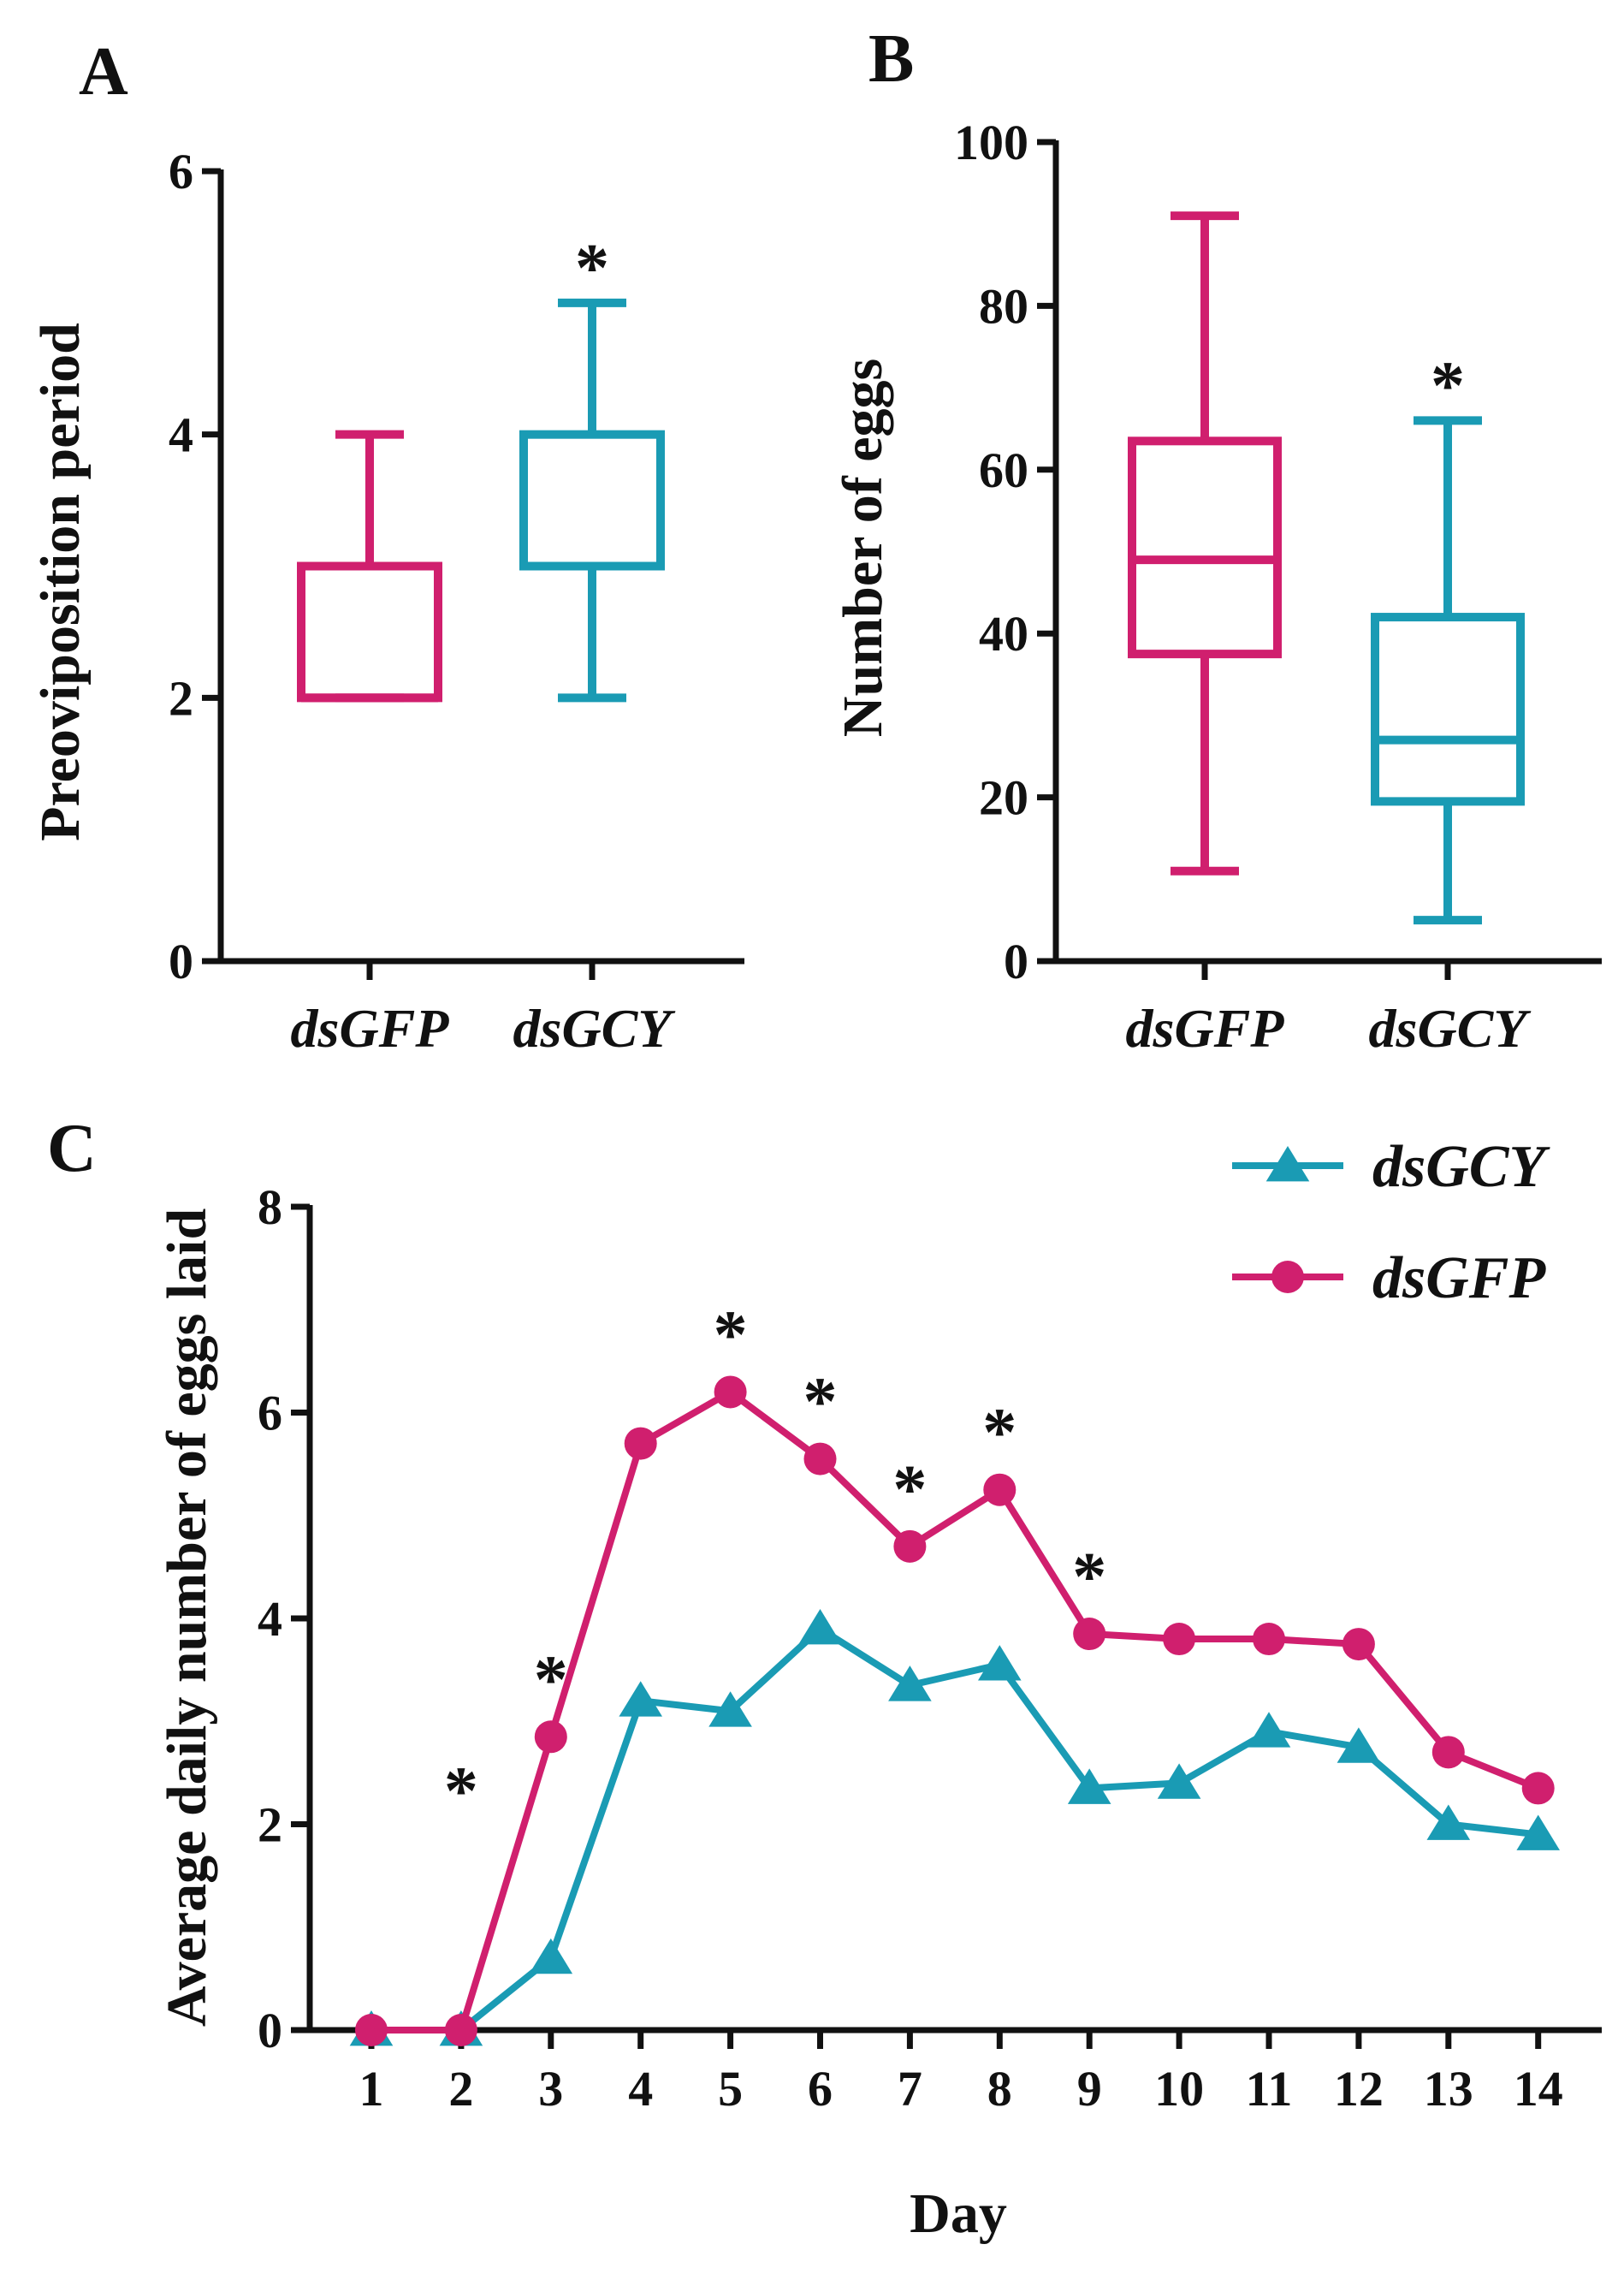  I want to click on x-tick-label: 10, so click(1179, 2089).